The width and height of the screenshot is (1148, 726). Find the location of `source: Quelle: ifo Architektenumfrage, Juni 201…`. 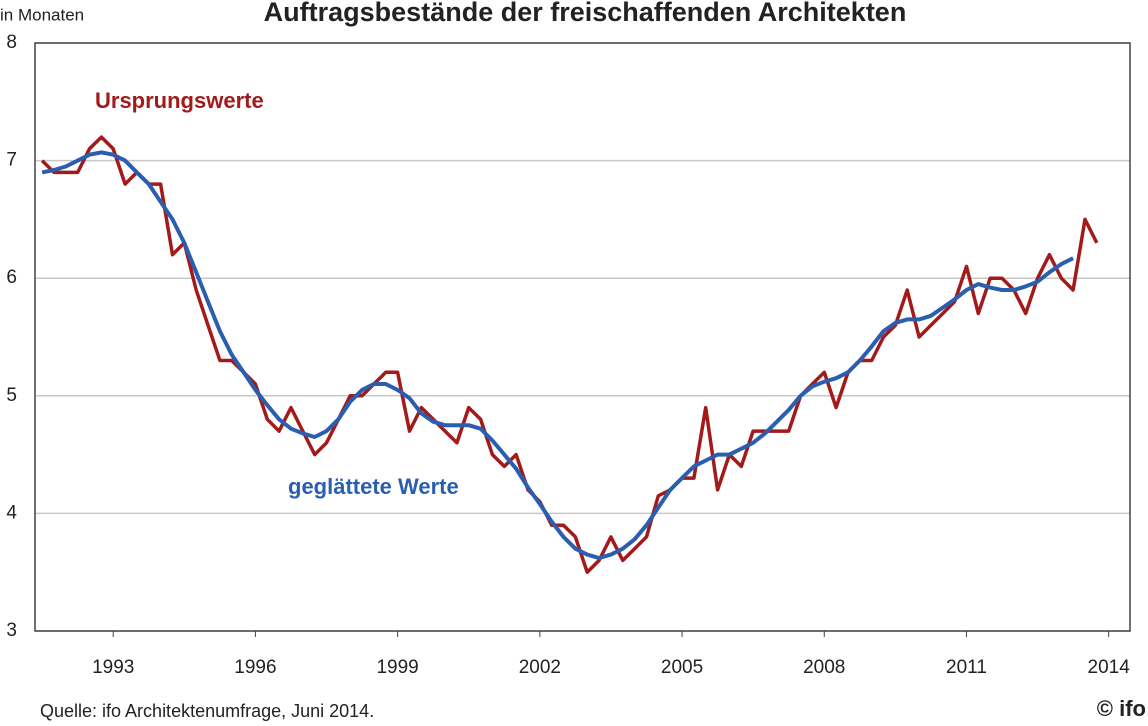

source: Quelle: ifo Architektenumfrage, Juni 201… is located at coordinates (207, 711).